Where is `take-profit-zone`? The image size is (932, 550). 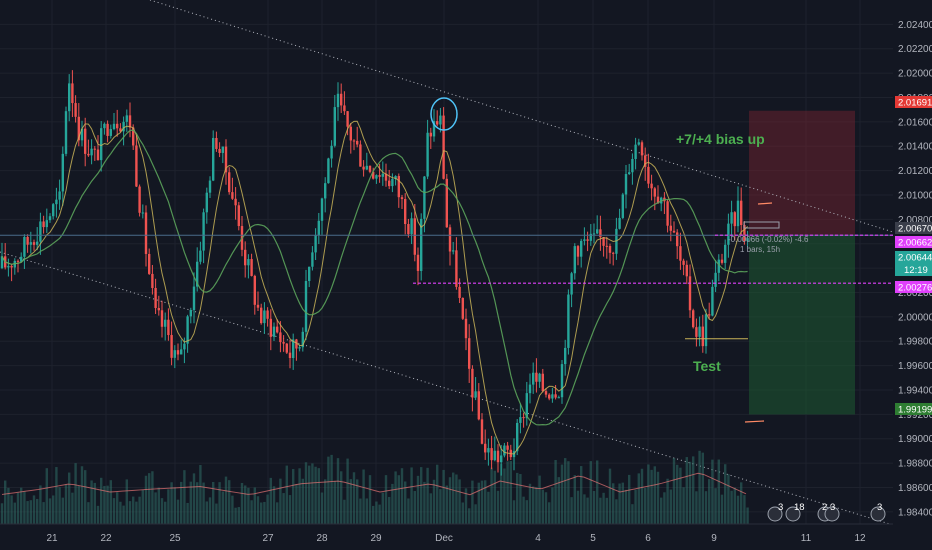
take-profit-zone is located at coordinates (802, 173).